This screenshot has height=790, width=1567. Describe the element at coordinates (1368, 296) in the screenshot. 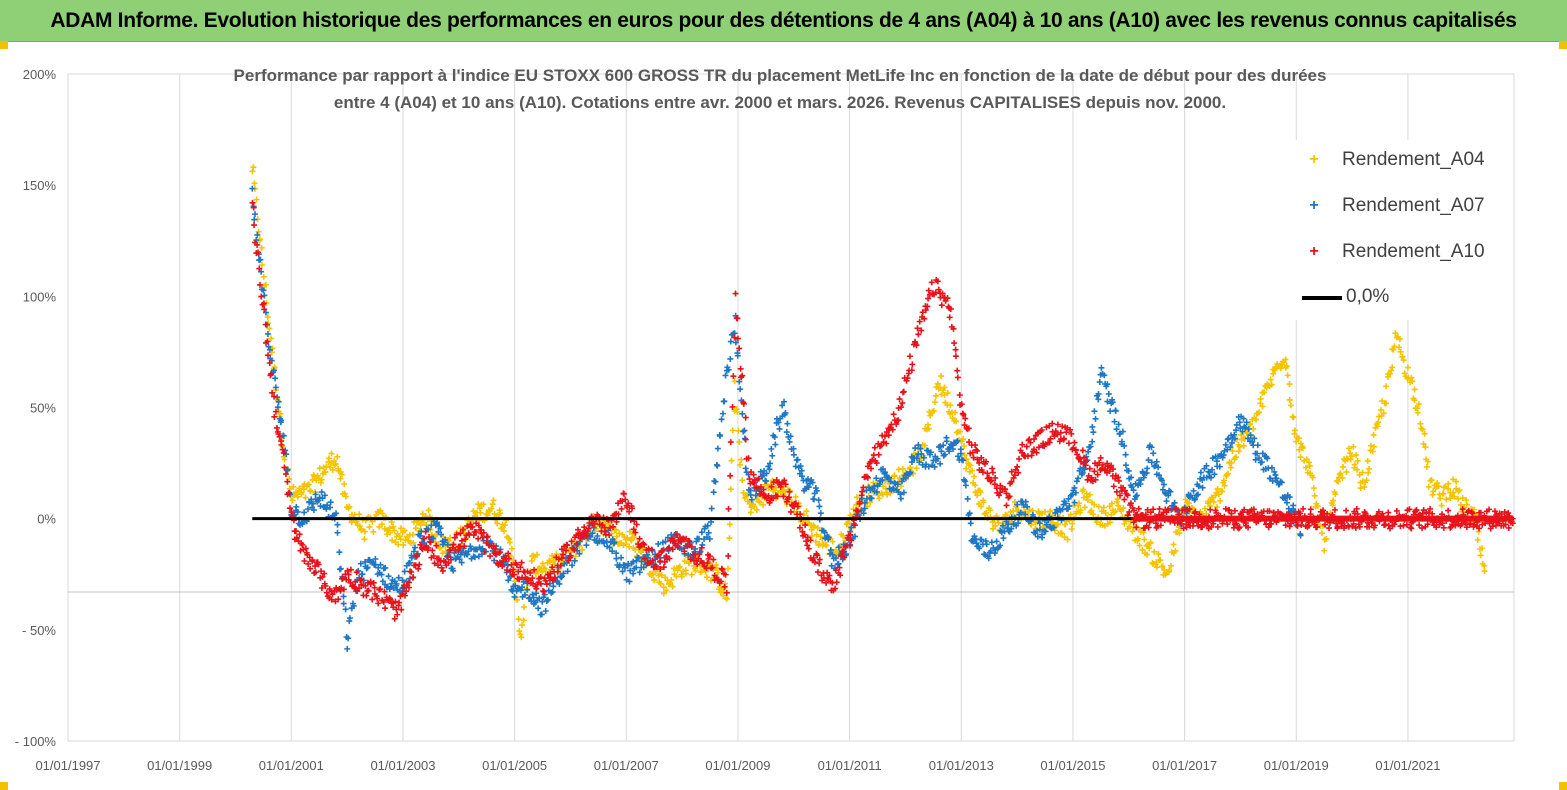

I see `legend-label: 0,0%` at that location.